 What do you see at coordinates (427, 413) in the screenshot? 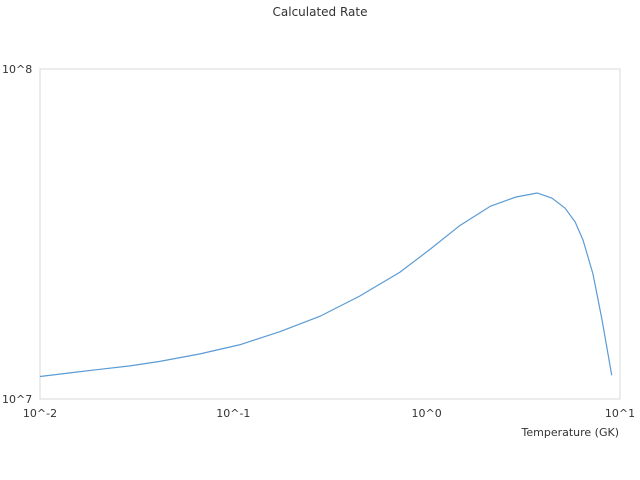
I see `x-tick-label: 10^0` at bounding box center [427, 413].